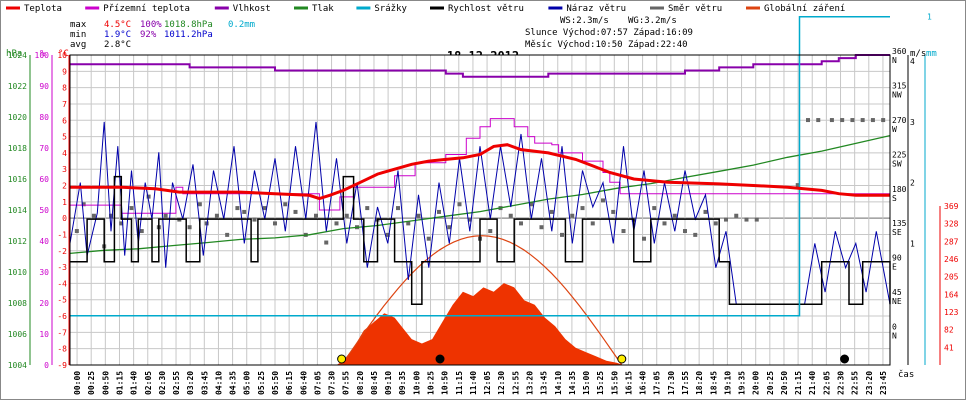 This screenshot has height=404, width=966. What do you see at coordinates (17, 210) in the screenshot?
I see `tick-hpa: 1014` at bounding box center [17, 210].